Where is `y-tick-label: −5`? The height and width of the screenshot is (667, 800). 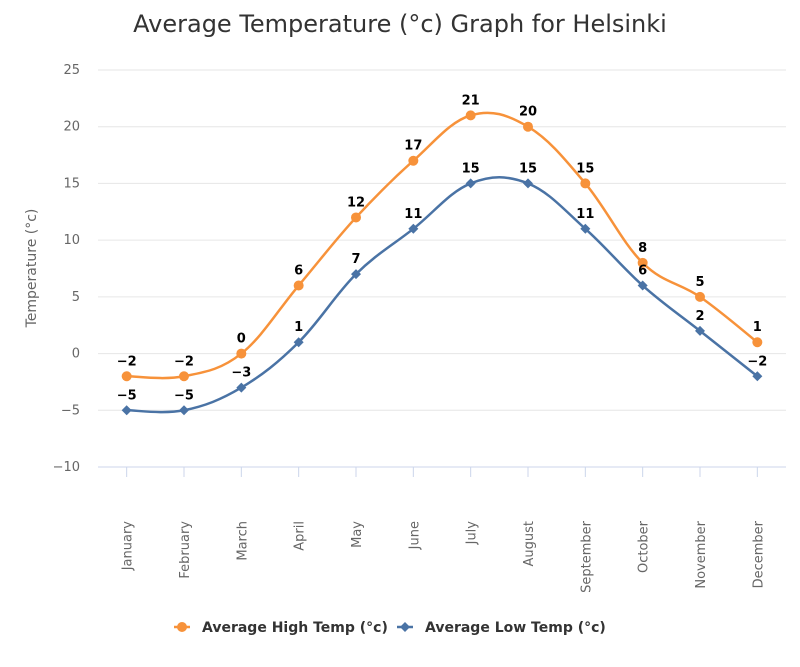 y-tick-label: −5 is located at coordinates (70, 410).